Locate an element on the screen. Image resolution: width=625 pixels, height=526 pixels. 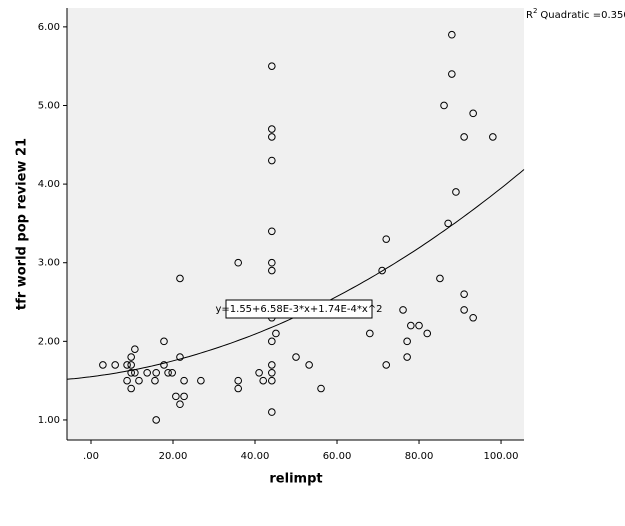
x-tick-label: 40.00 is located at coordinates (255, 456).